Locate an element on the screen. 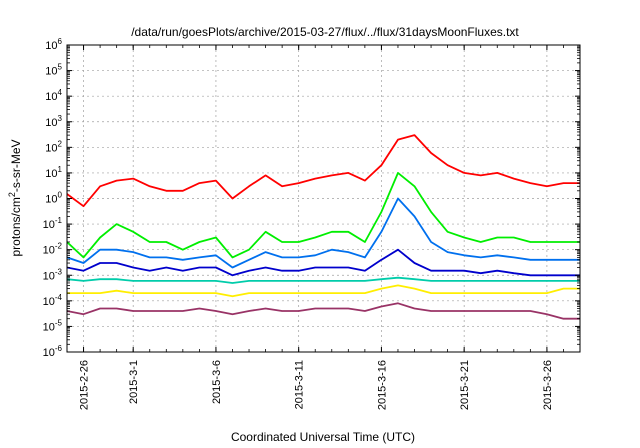  x-tick-label: 2015-3-26 is located at coordinates (548, 385).